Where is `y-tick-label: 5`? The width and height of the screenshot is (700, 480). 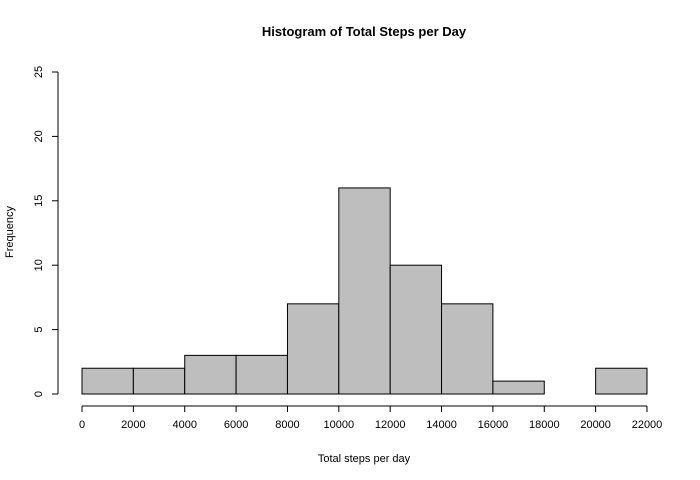 y-tick-label: 5 is located at coordinates (39, 330).